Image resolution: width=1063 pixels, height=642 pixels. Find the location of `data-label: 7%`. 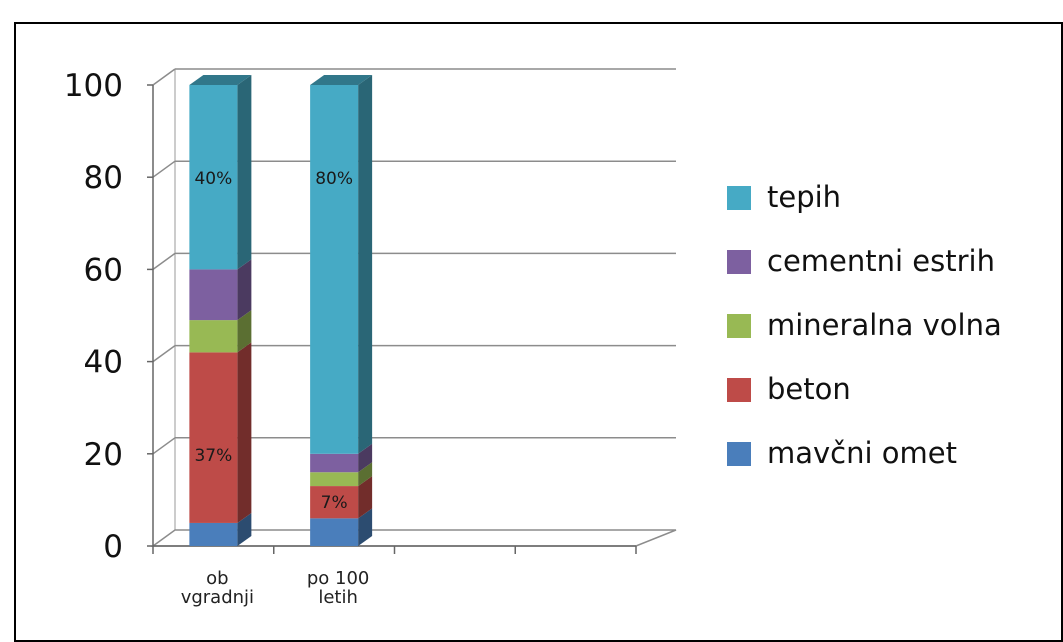

data-label: 7% is located at coordinates (334, 503).